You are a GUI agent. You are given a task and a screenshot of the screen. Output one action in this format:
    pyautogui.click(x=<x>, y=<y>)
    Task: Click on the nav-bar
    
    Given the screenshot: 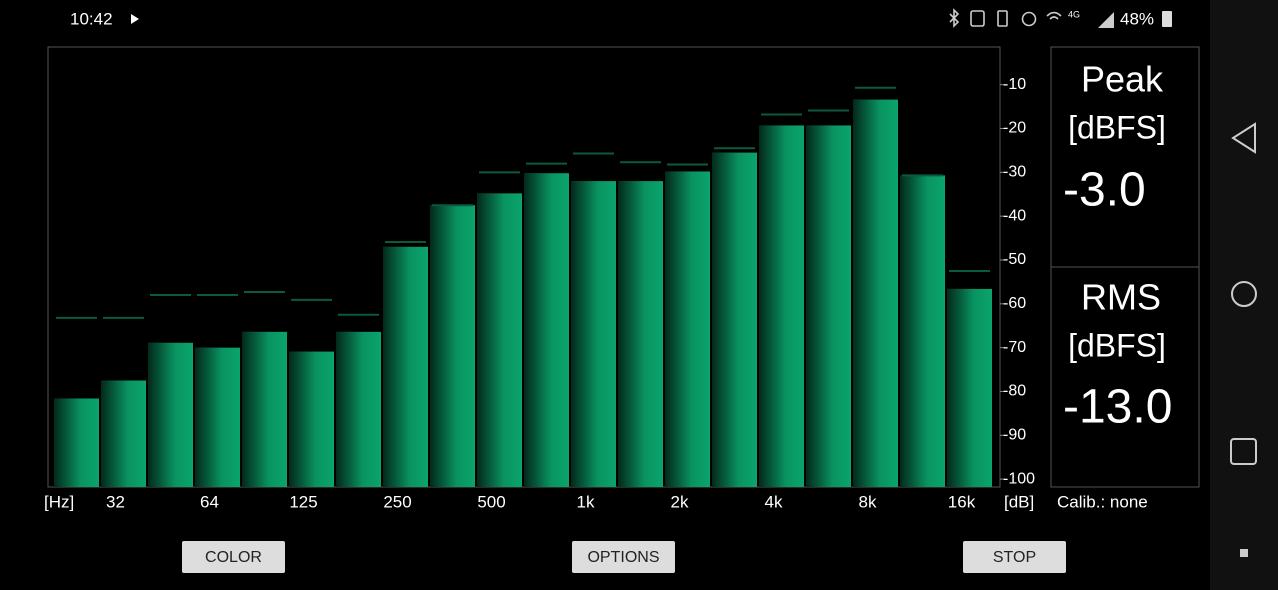 What is the action you would take?
    pyautogui.click(x=1244, y=295)
    